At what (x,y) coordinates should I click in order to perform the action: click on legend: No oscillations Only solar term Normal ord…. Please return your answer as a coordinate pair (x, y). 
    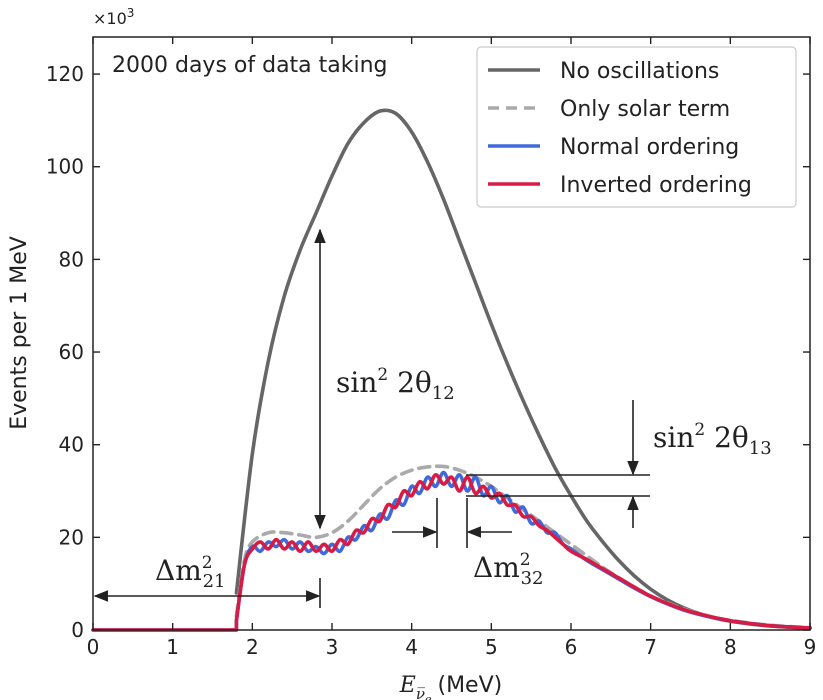
    Looking at the image, I should click on (636, 127).